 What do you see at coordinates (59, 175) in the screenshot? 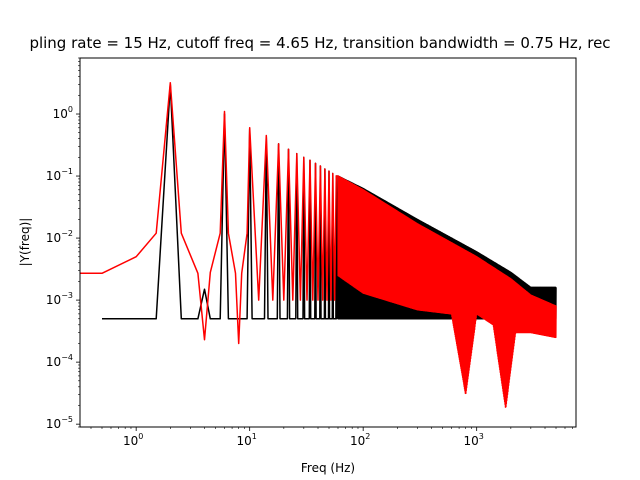
I see `y-tick-label: 10⁻¹` at bounding box center [59, 175].